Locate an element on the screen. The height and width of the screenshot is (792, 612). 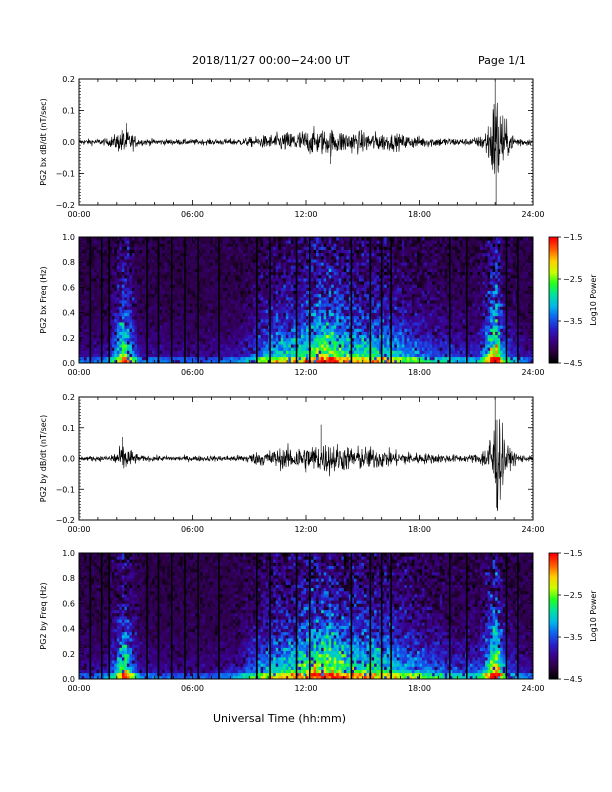
y-tick-label-0-4: −0.2 is located at coordinates (65, 205).